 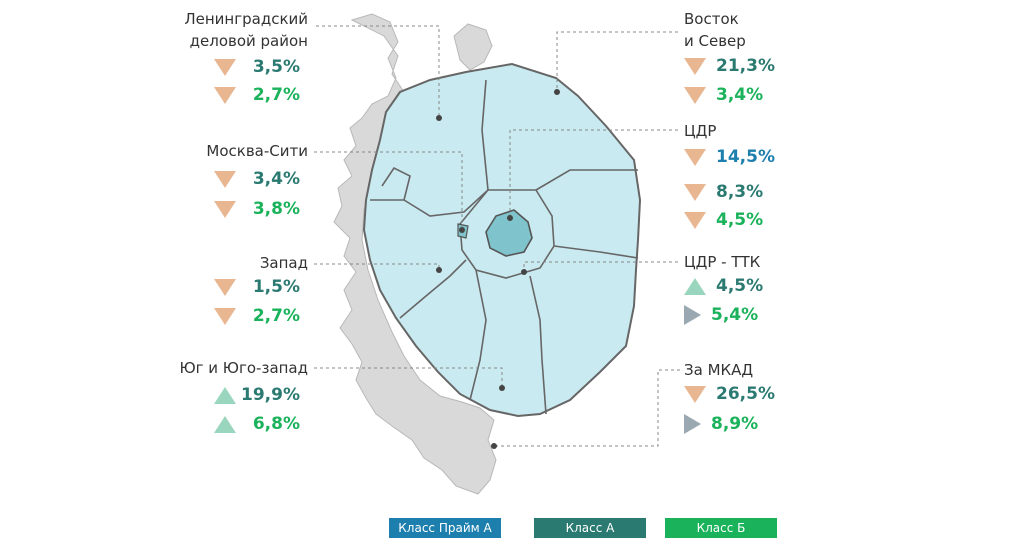 I want to click on stat-value: 14,5%, so click(x=745, y=157).